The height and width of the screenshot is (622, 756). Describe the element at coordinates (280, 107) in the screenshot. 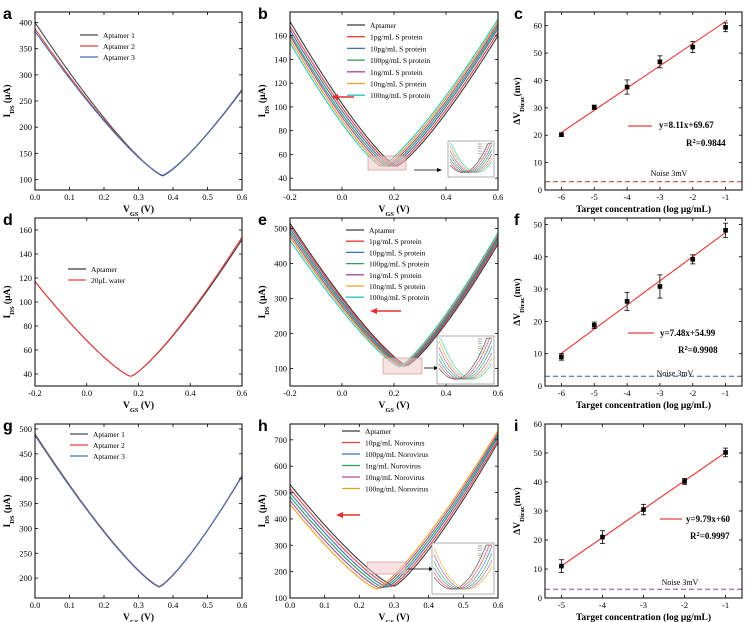

I see `y-tick-label: 100` at that location.